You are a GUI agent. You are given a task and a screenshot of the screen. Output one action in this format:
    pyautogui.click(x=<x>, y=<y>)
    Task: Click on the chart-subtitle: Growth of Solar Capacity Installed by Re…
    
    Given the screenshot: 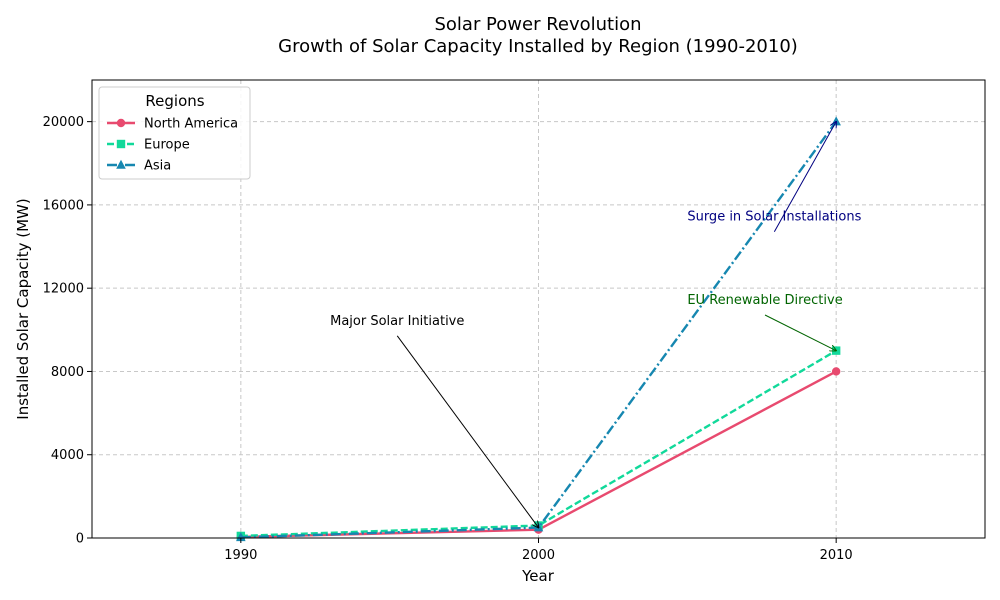 What is the action you would take?
    pyautogui.click(x=538, y=46)
    